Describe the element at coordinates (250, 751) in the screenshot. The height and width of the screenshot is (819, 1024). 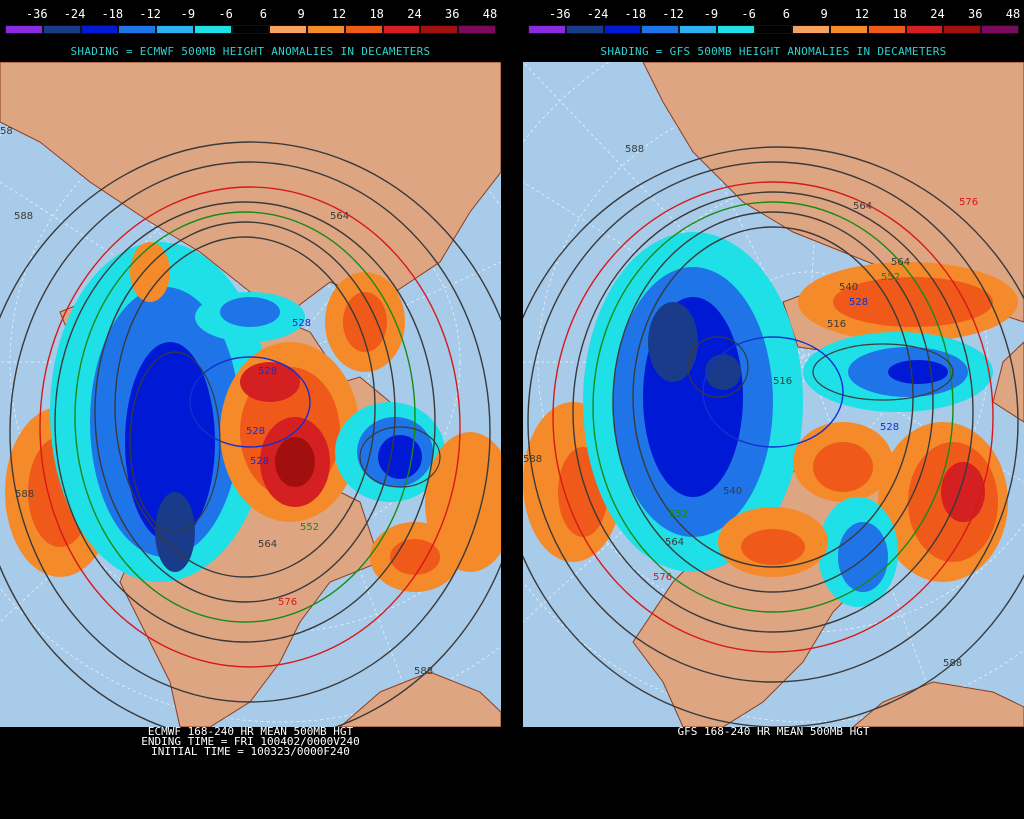
I see `footer-line: INITIAL TIME = 100323/0000F240` at that location.